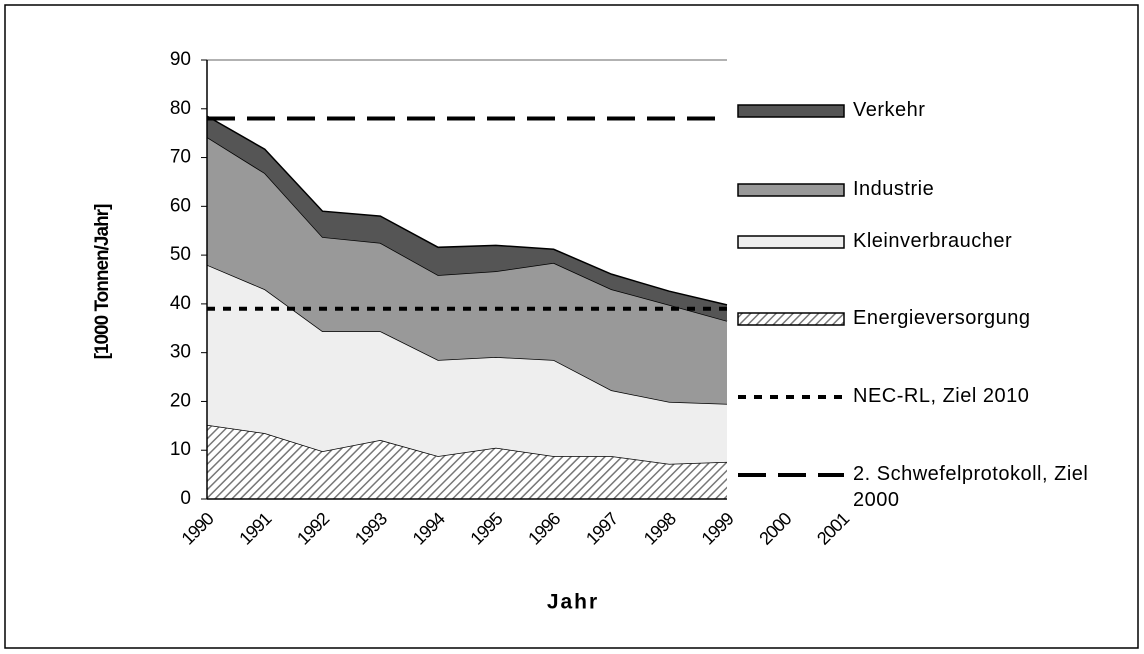 This screenshot has width=1144, height=654. I want to click on y-tick-label: 60, so click(180, 205).